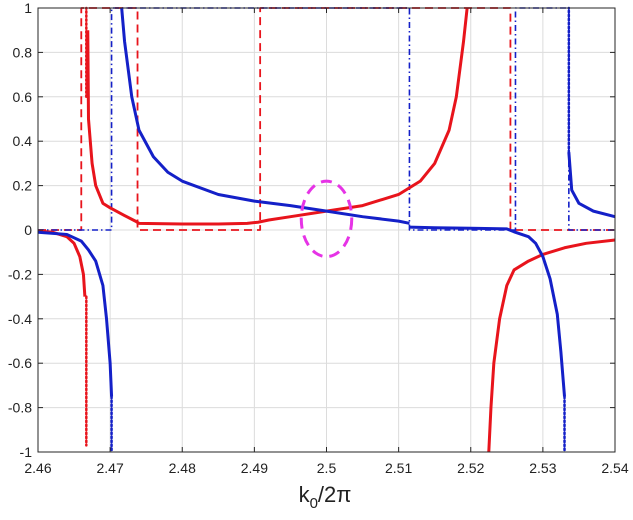 The image size is (633, 520). Describe the element at coordinates (37, 468) in the screenshot. I see `x-tick-label: 2.46` at that location.